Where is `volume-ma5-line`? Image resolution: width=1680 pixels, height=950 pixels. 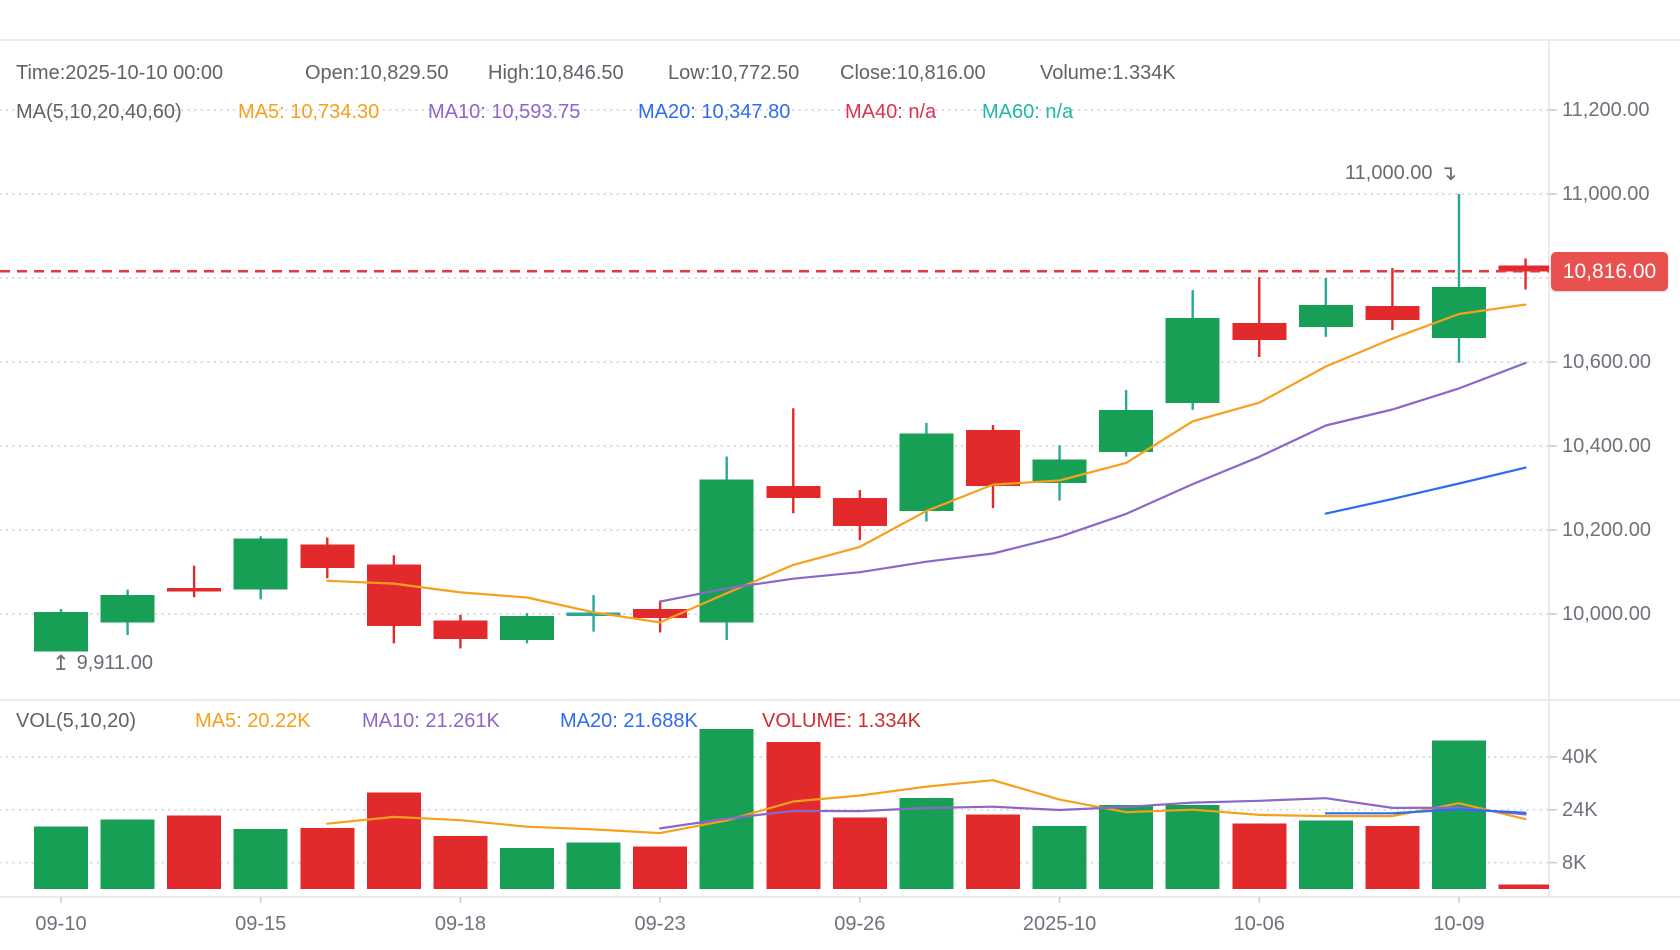
volume-ma5-line is located at coordinates (926, 807).